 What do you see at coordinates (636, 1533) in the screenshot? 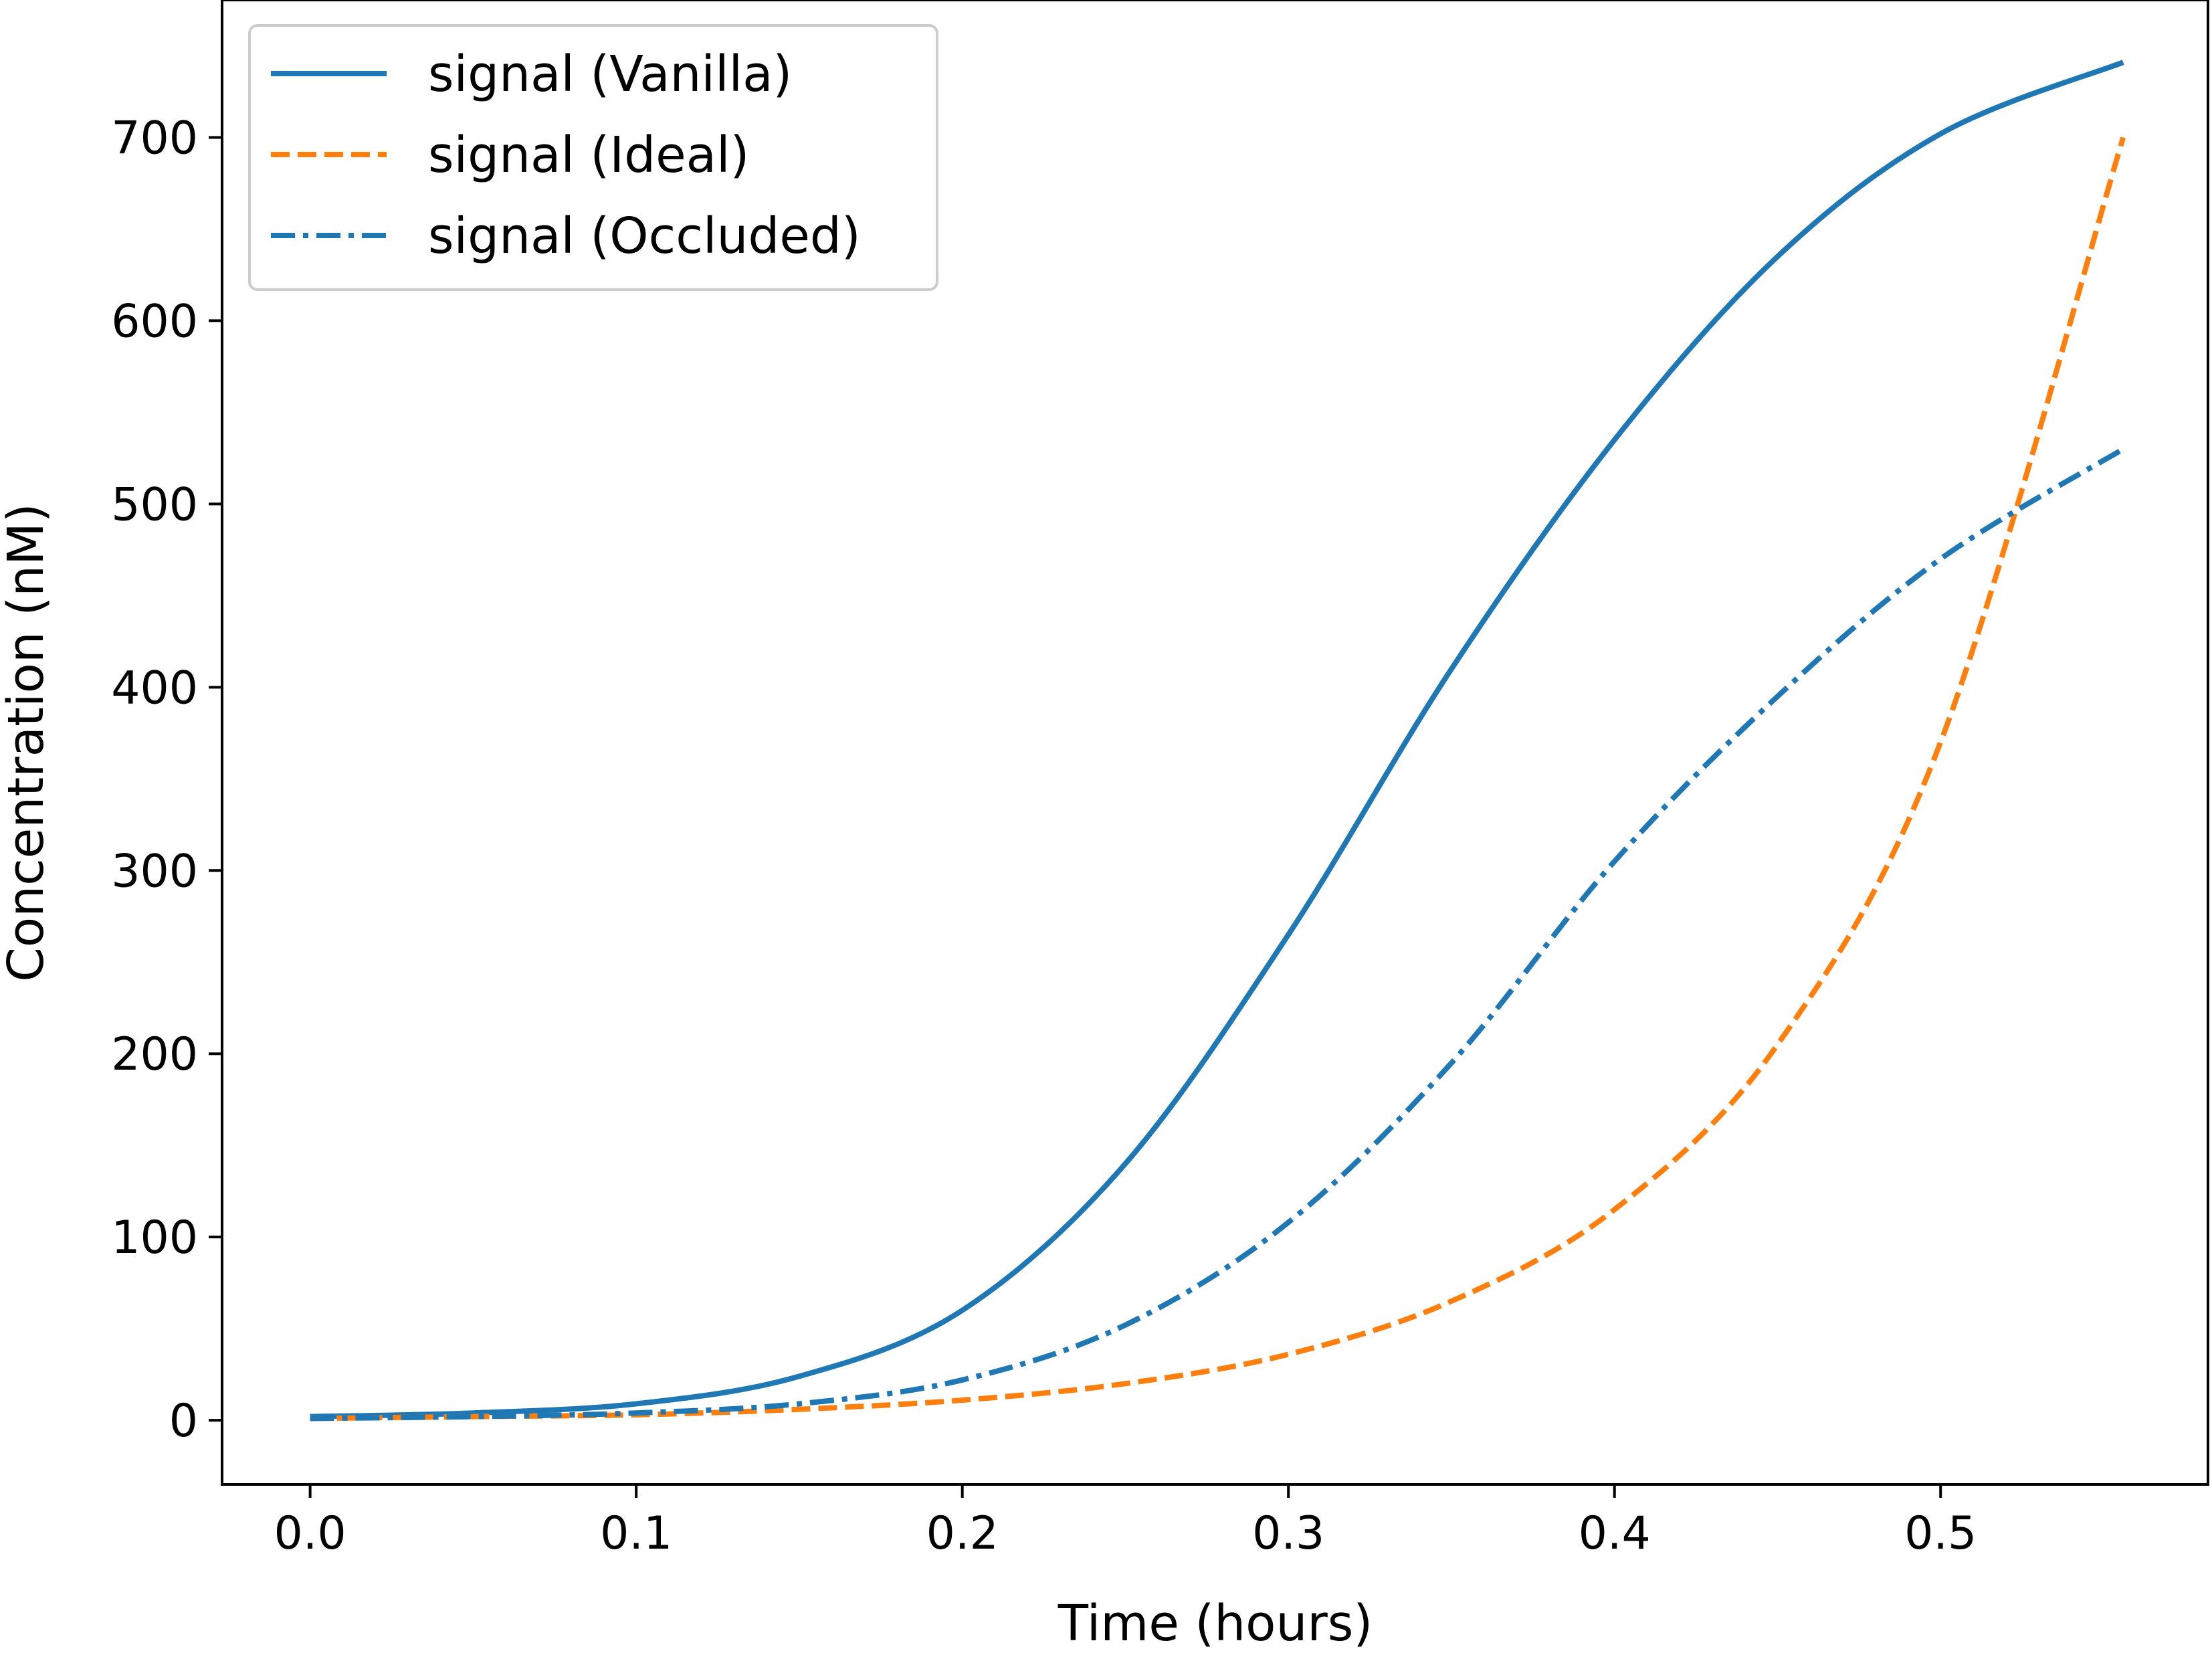
I see `x-tick-label: 0.1` at bounding box center [636, 1533].